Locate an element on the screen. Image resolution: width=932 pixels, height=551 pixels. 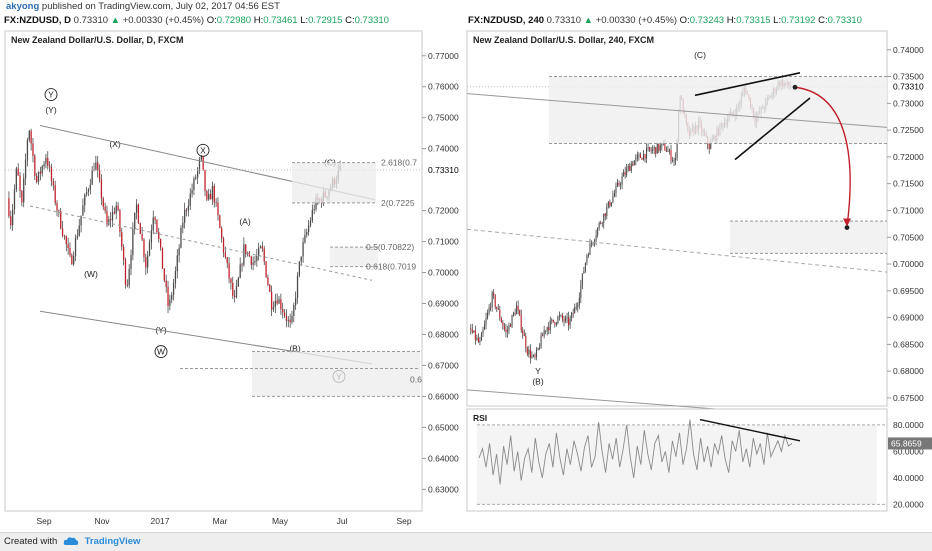
rsi-band is located at coordinates (677, 464).